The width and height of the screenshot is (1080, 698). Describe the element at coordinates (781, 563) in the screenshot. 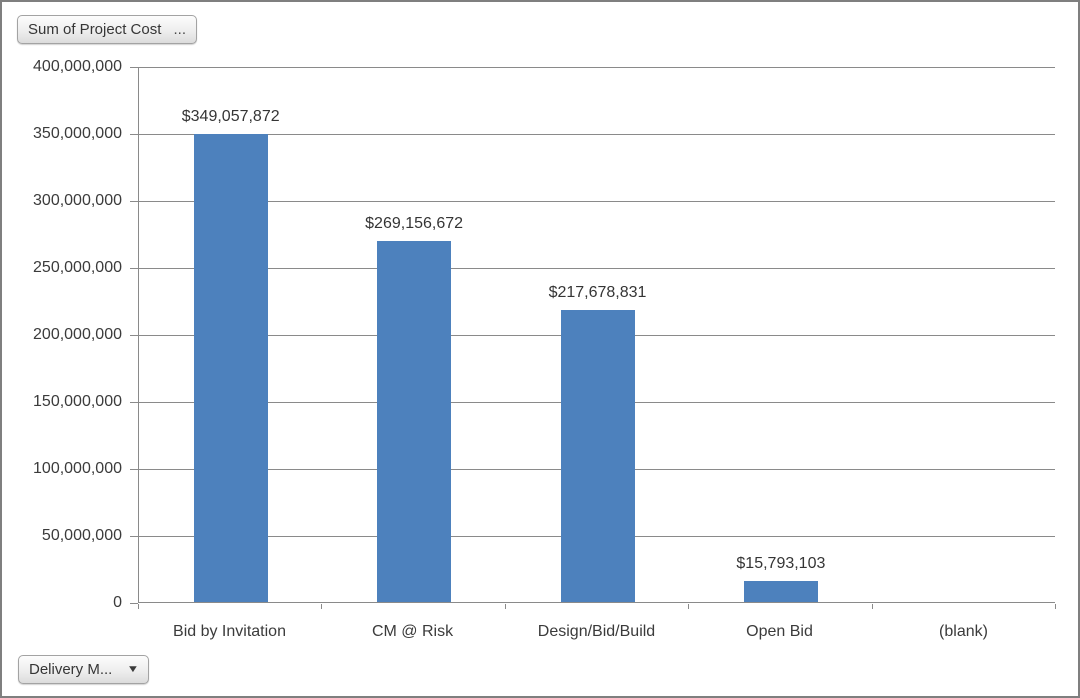

I see `bar-data-label: $15,793,103` at that location.